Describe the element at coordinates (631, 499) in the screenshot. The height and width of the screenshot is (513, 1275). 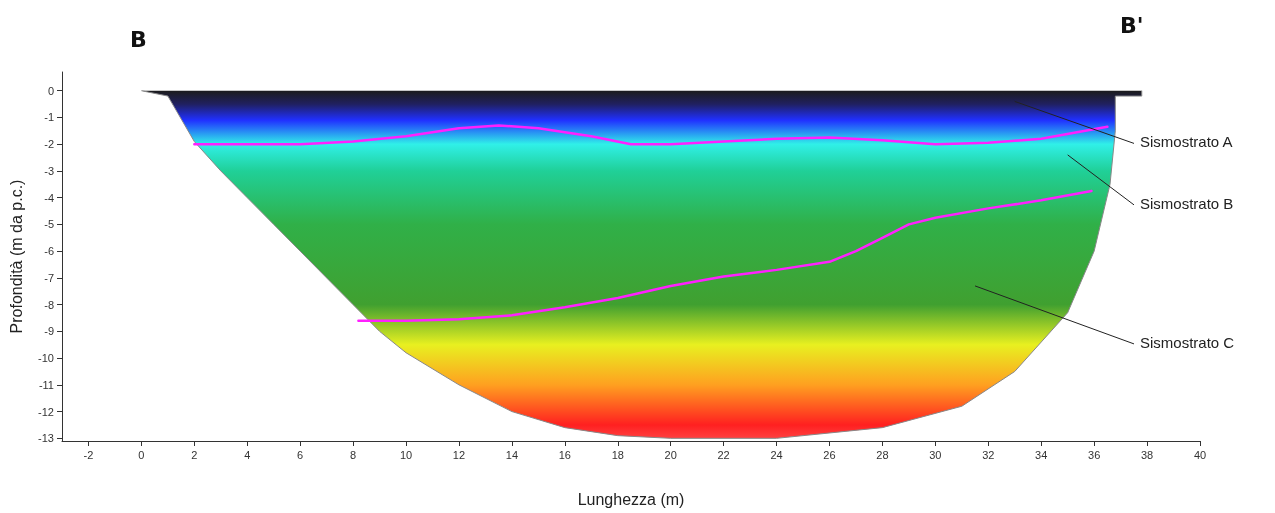
I see `x-axis-title: Lunghezza (m)` at that location.